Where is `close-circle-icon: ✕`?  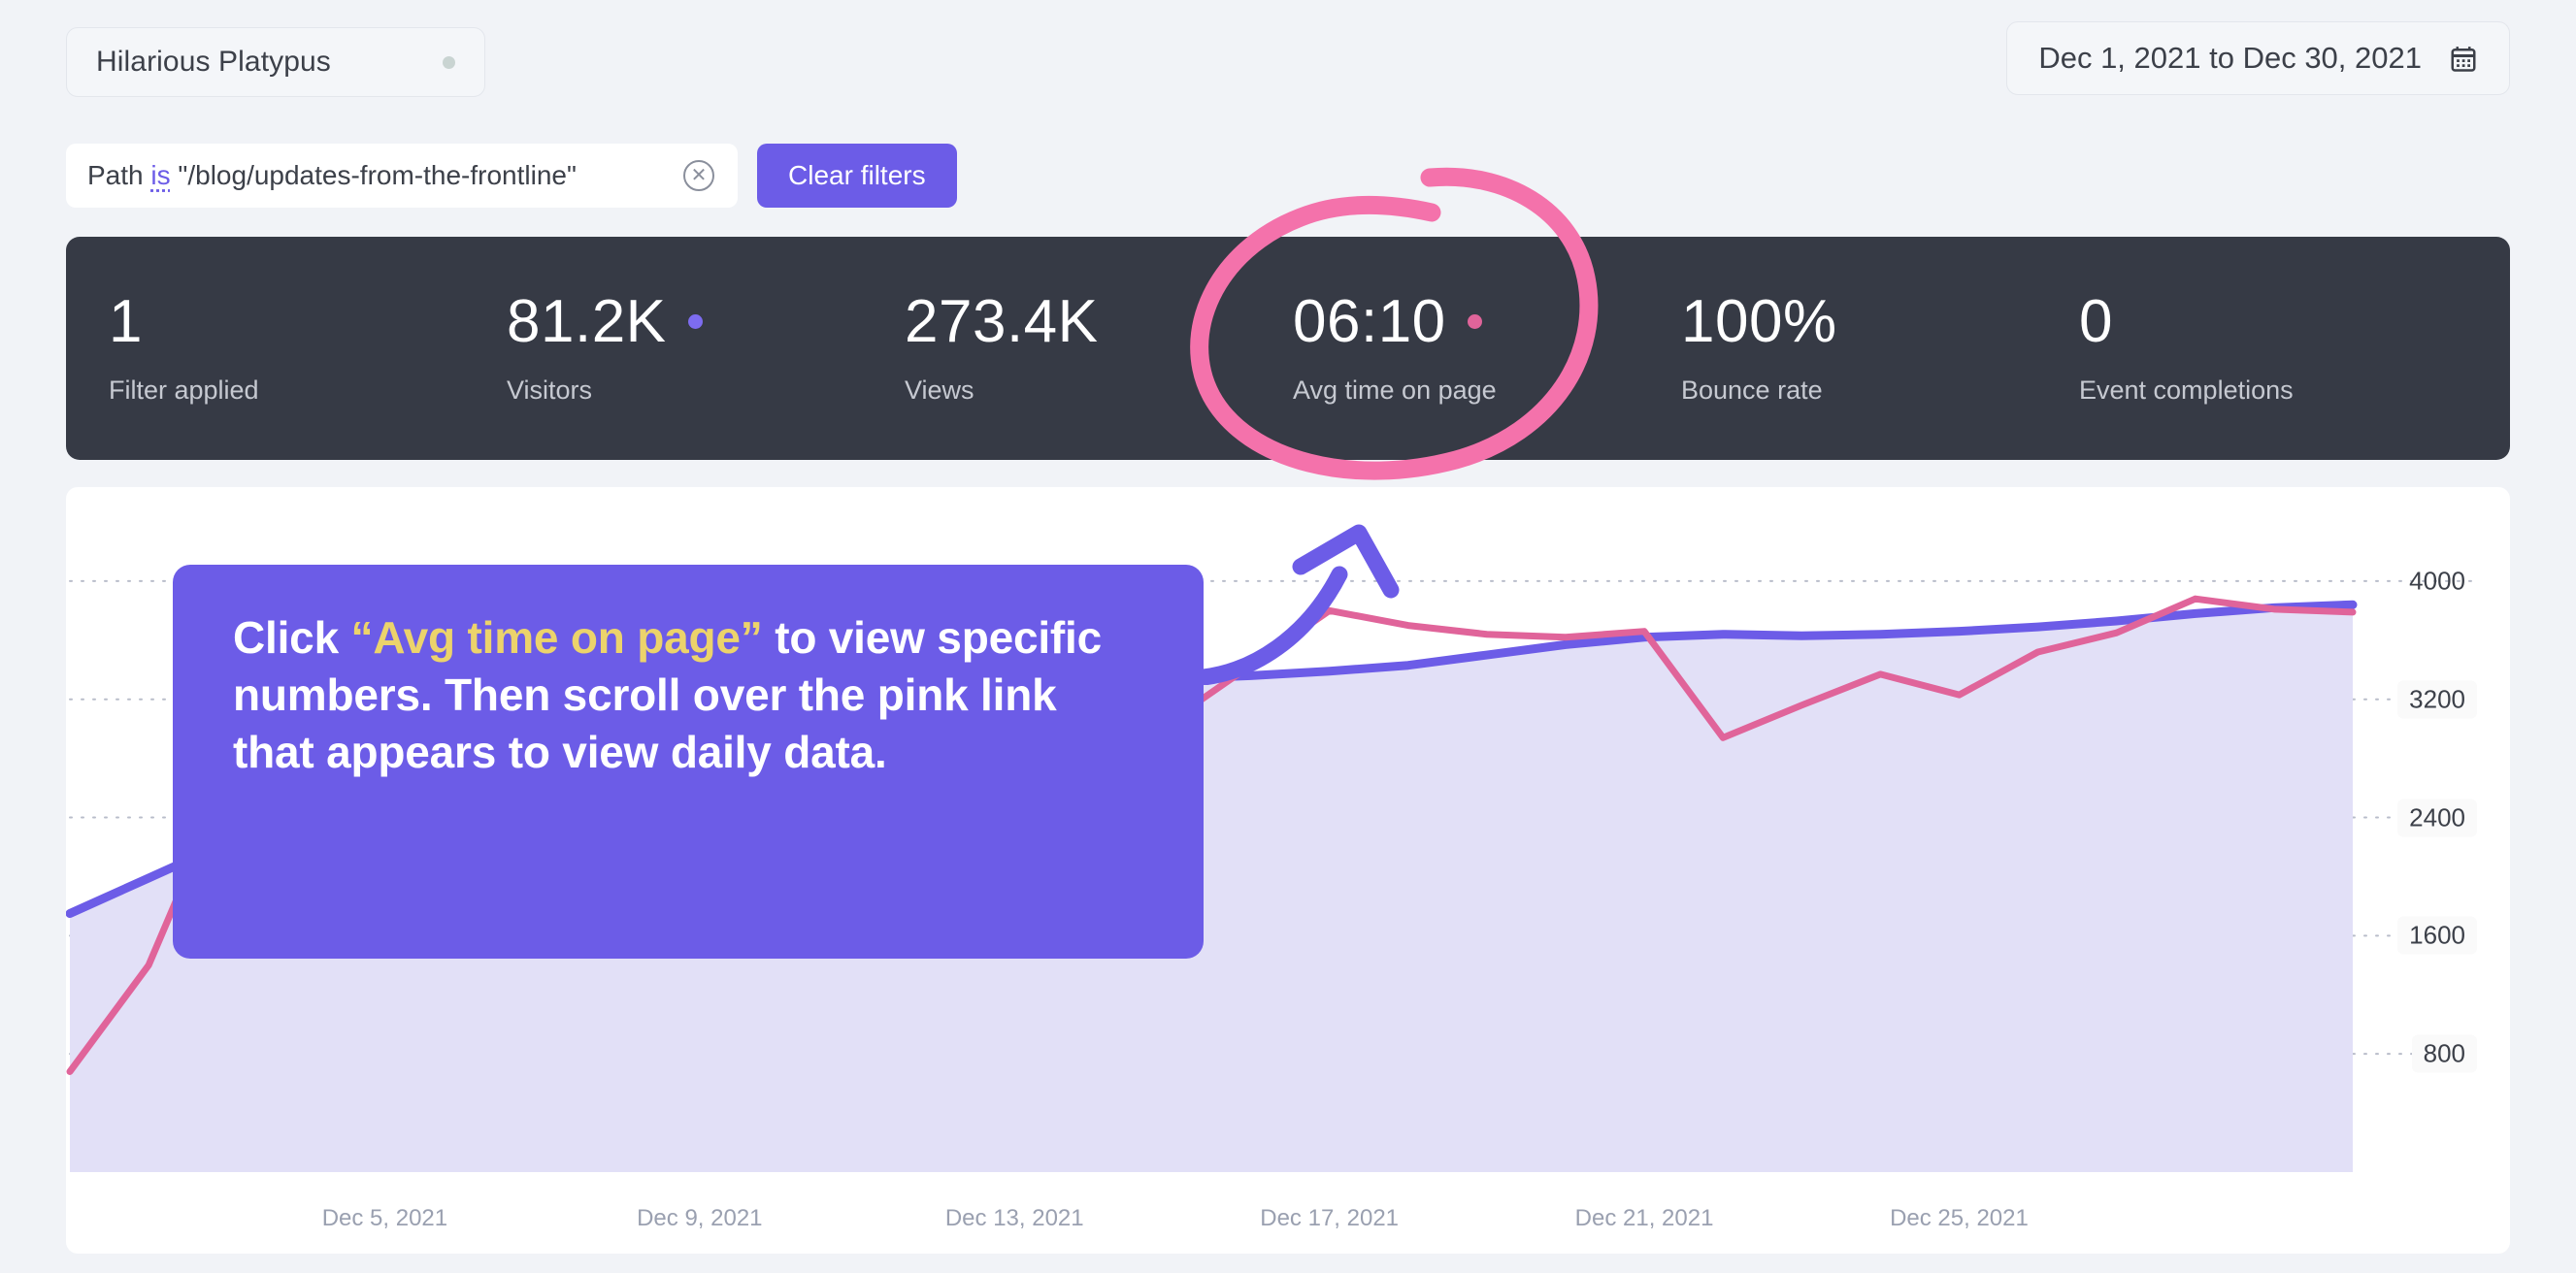 close-circle-icon: ✕ is located at coordinates (698, 175).